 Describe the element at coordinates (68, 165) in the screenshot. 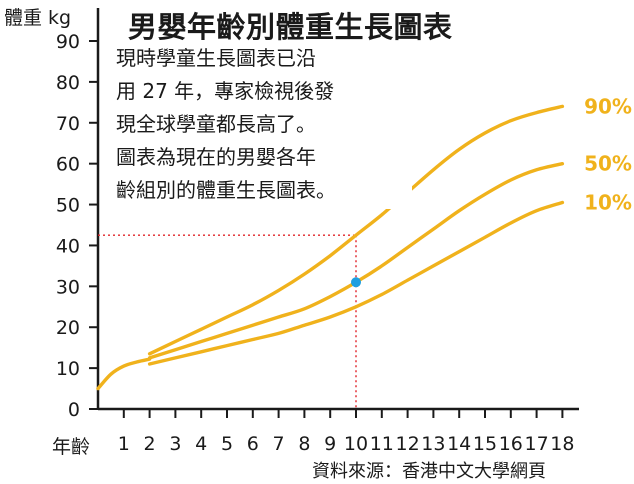

I see `y-tick-label: 60` at that location.